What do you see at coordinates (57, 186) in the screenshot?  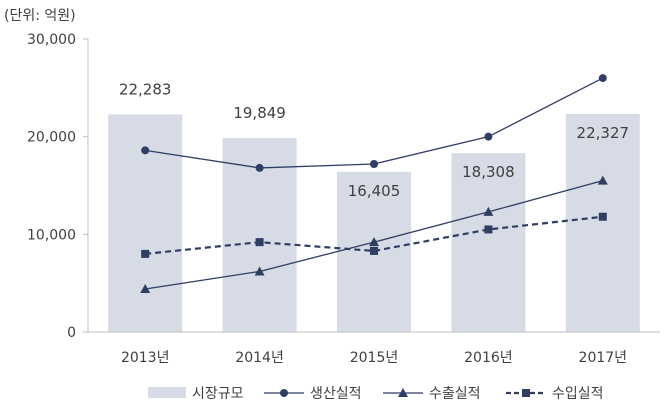 I see `y-axis: 0 10,000 20,000 30,000` at bounding box center [57, 186].